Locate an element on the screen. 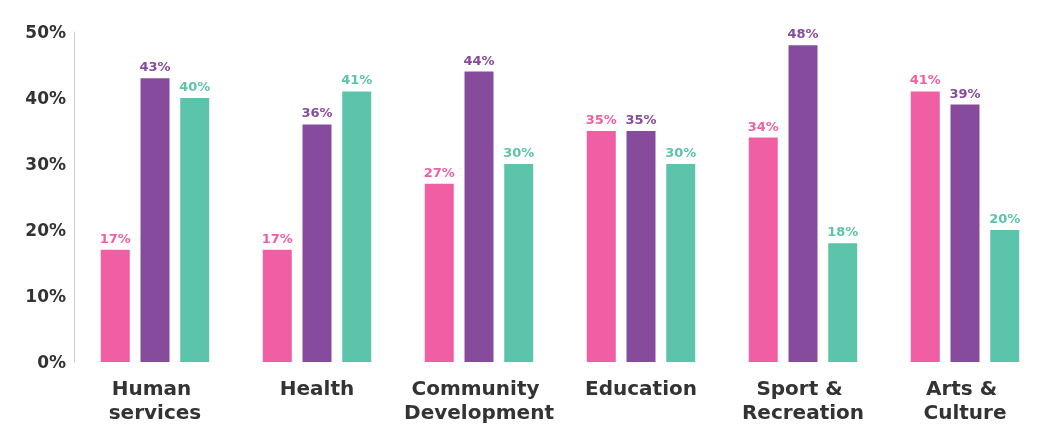 The image size is (1062, 432). x-tick-label: Arts & Culture is located at coordinates (965, 400).